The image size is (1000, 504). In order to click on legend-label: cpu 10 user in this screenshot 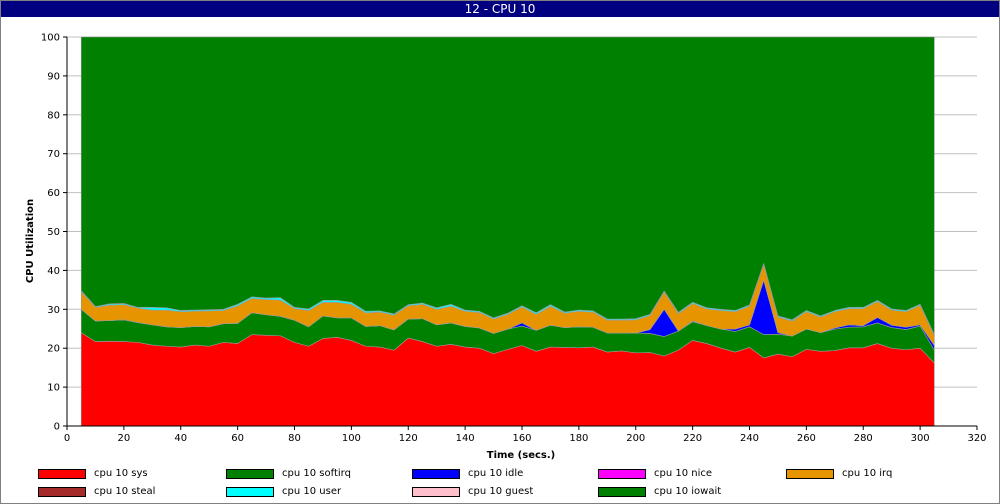, I will do `click(312, 491)`.